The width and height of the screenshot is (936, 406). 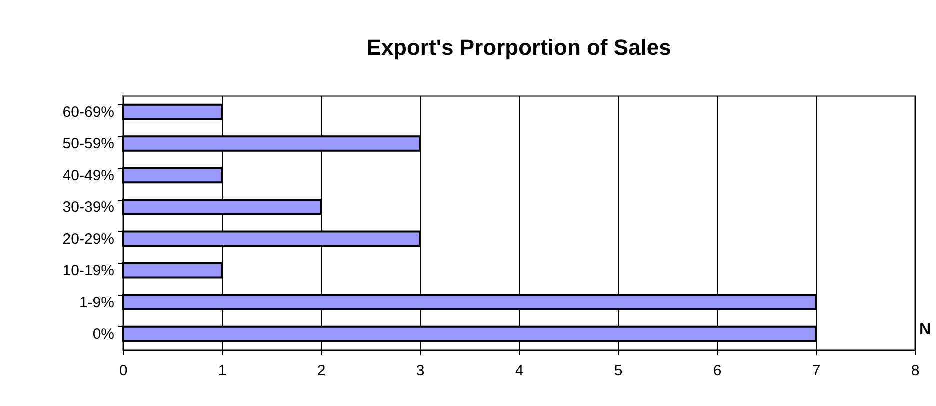 What do you see at coordinates (88, 239) in the screenshot?
I see `y-tick-label: 20-29%` at bounding box center [88, 239].